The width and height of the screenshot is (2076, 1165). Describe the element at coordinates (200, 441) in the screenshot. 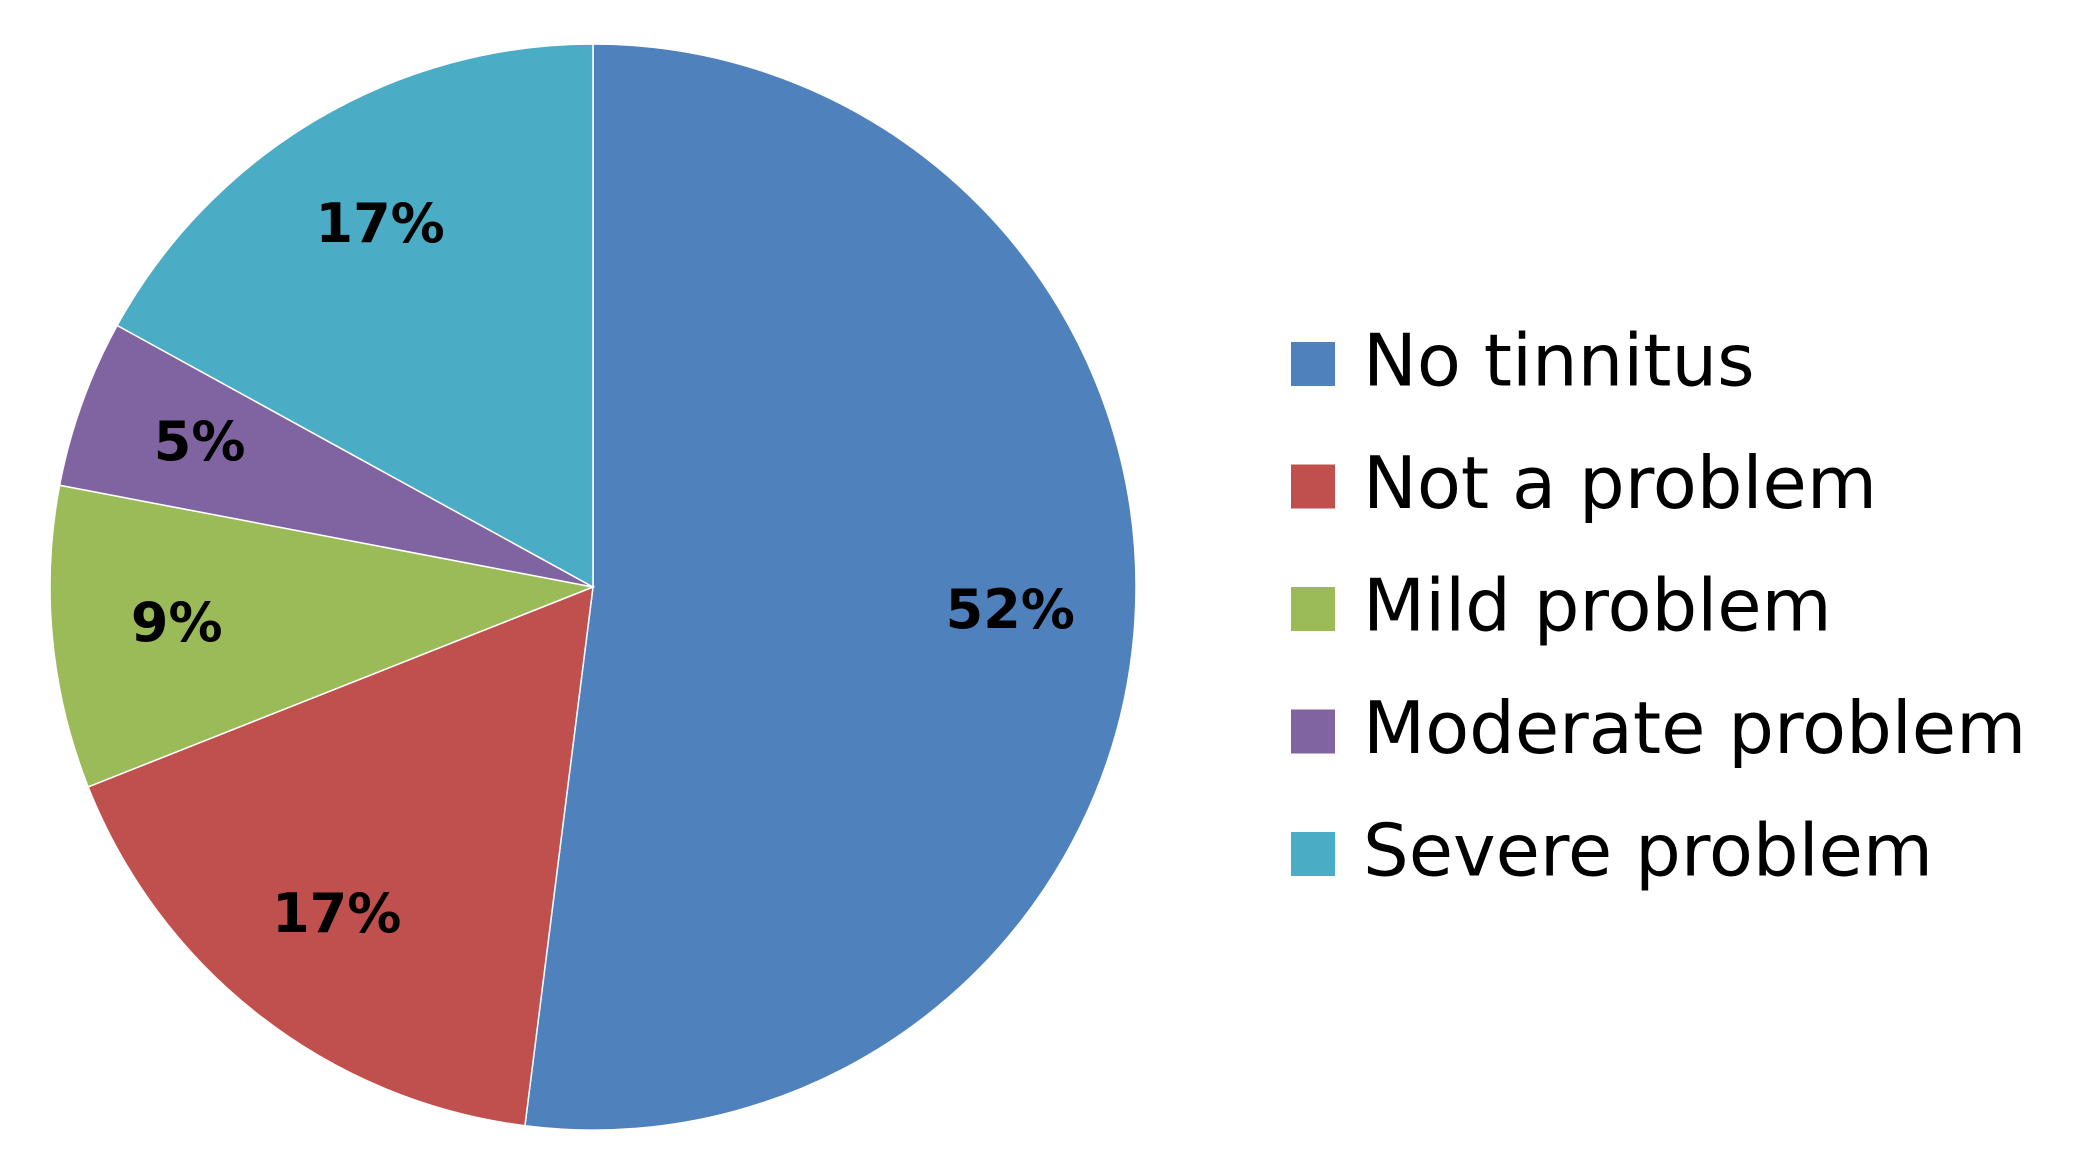

I see `value-label: 5%` at that location.